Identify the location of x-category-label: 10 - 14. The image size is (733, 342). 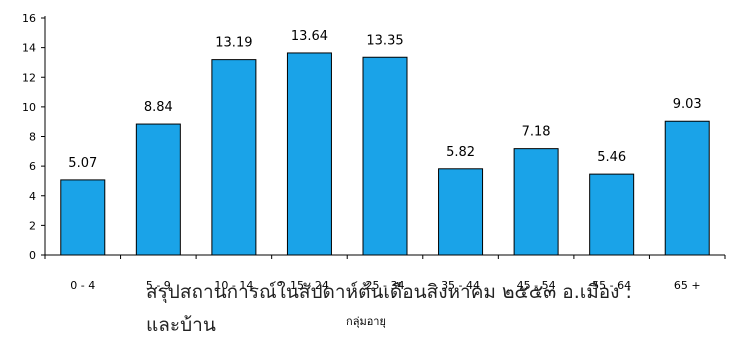
(233, 285).